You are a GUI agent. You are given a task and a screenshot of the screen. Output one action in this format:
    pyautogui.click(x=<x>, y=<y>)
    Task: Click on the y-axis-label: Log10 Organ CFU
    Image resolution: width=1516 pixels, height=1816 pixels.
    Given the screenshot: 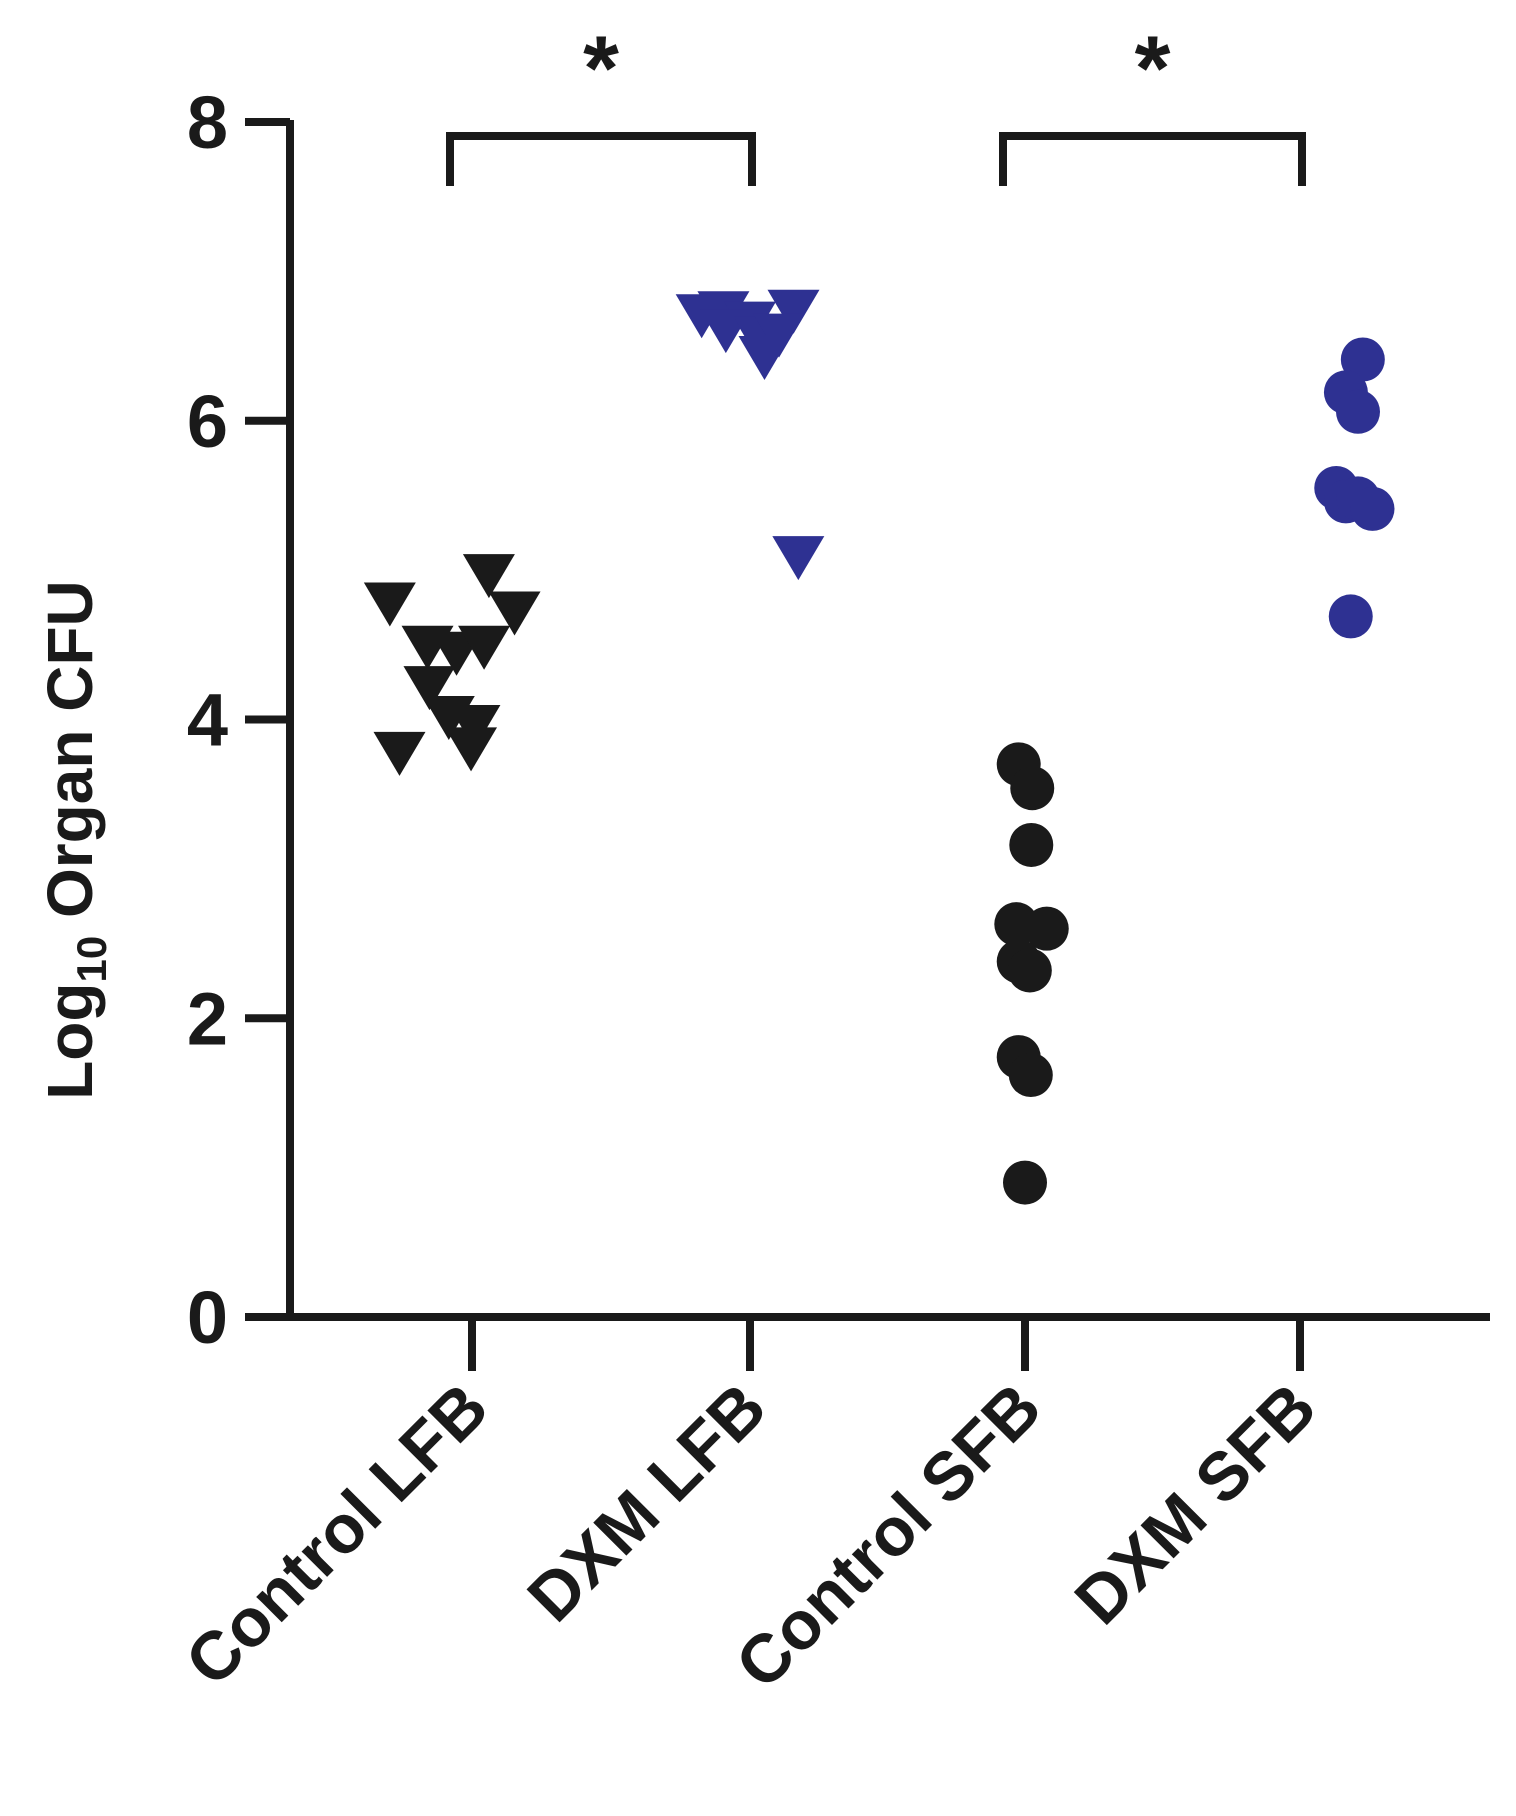 What is the action you would take?
    pyautogui.click(x=74, y=840)
    